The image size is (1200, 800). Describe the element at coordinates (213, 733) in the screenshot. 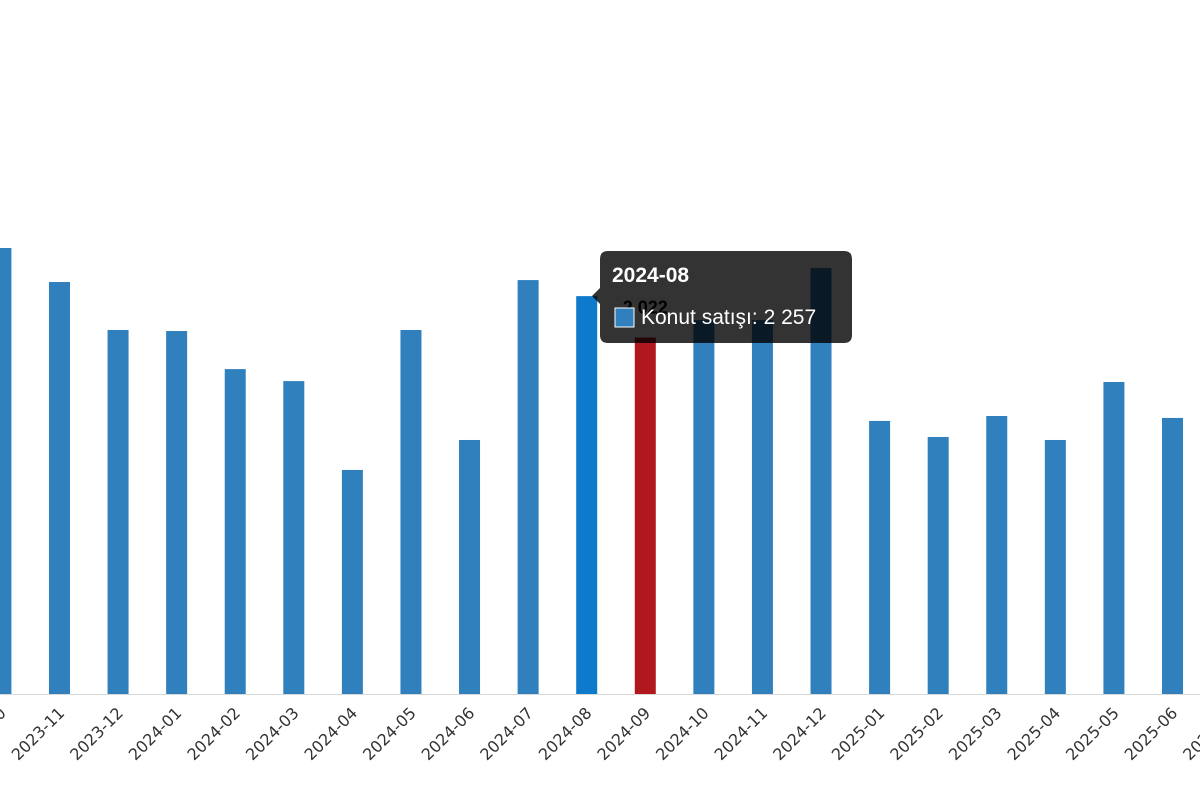

I see `x-tick-label: 2024-02` at that location.